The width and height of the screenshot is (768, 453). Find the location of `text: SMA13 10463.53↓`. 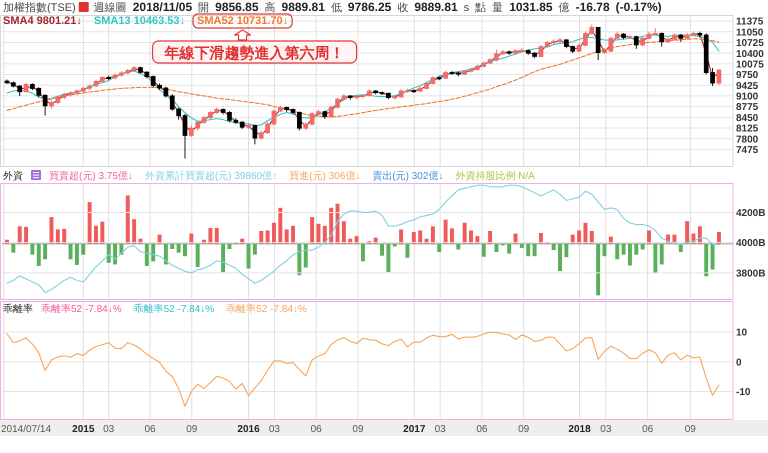

text: SMA13 10463.53↓ is located at coordinates (140, 21).